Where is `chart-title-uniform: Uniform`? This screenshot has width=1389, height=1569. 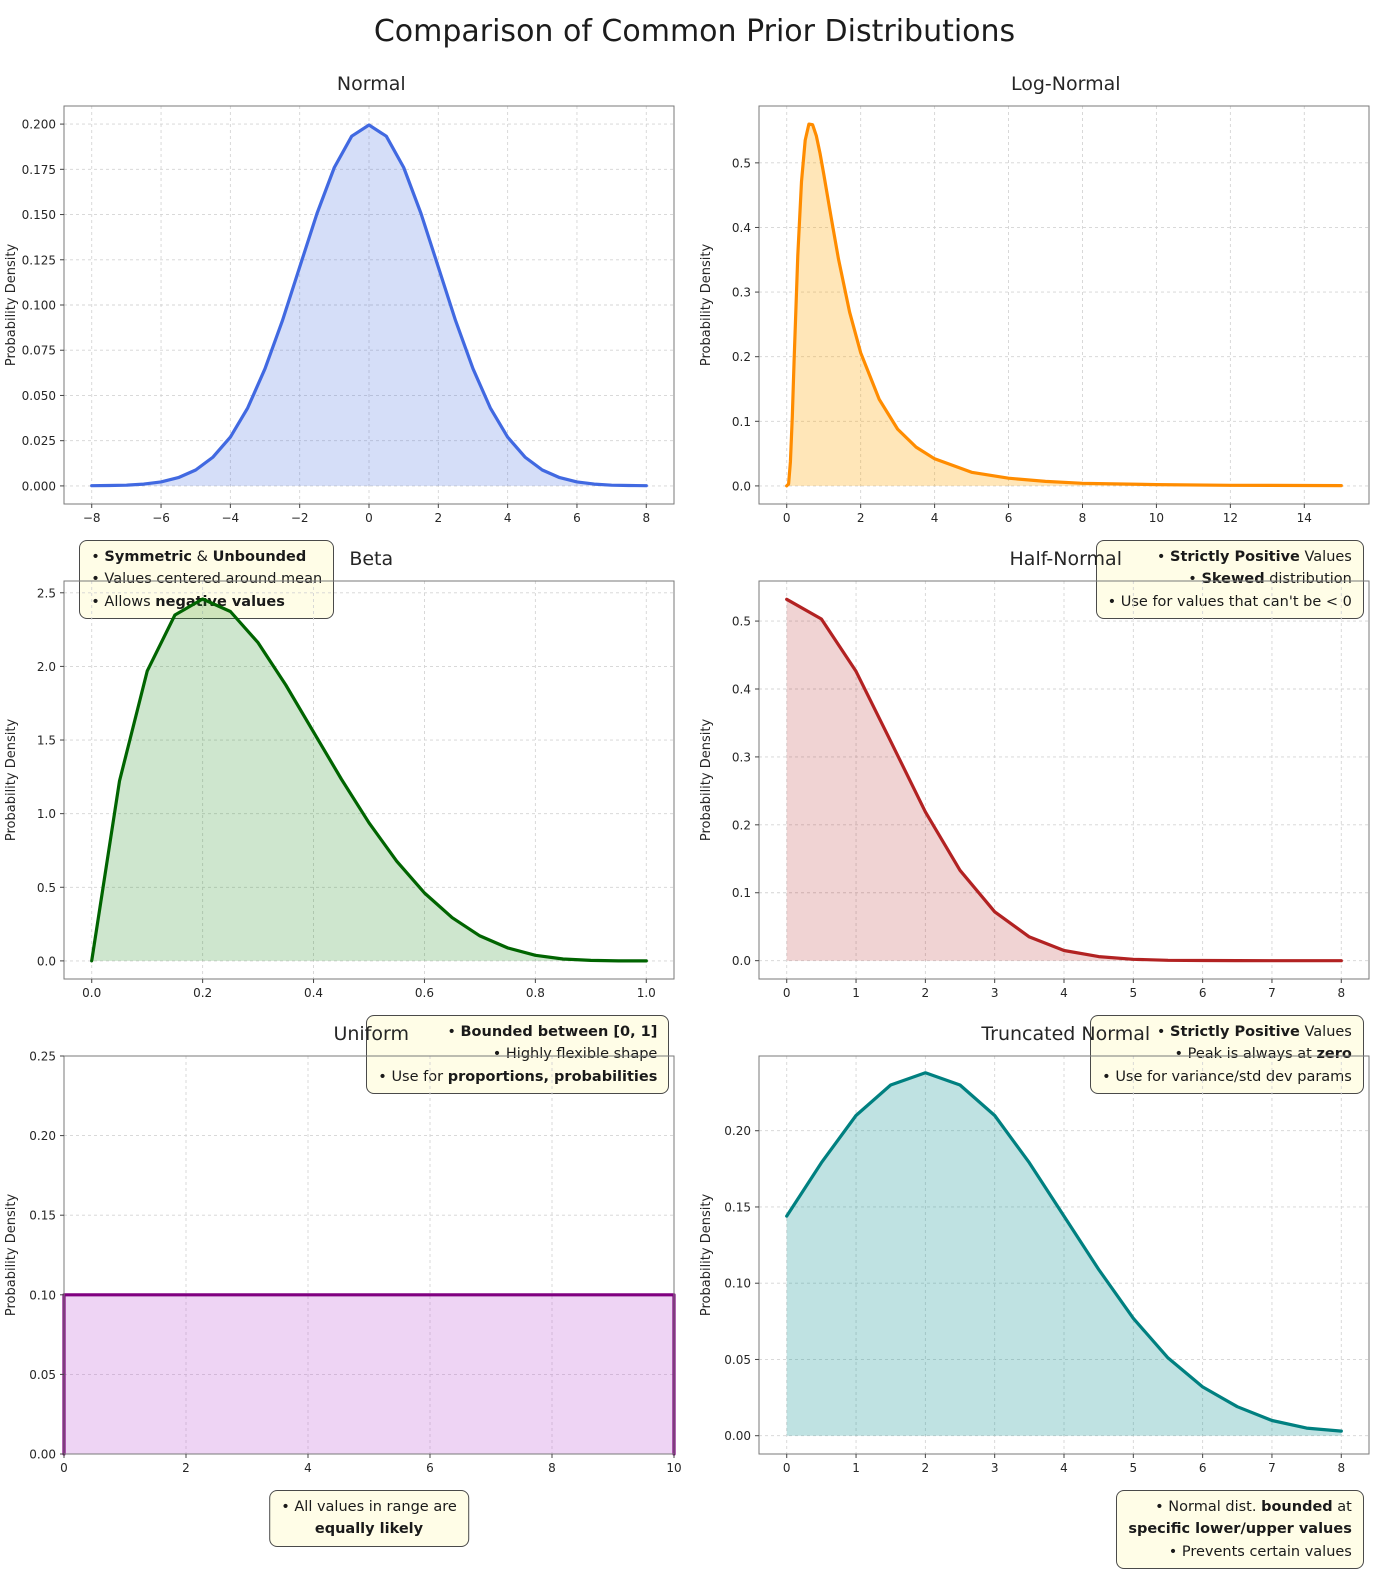
chart-title-uniform: Uniform is located at coordinates (347, 1032).